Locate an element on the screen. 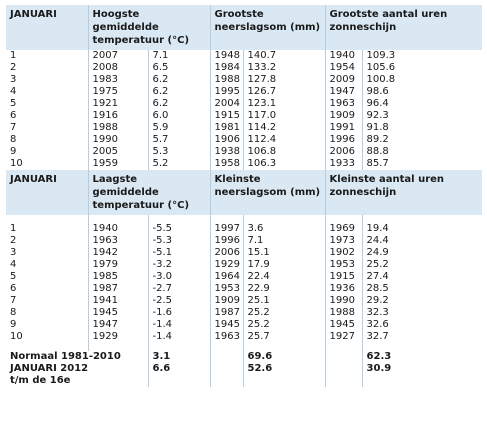  top-header-month: JANUARI is located at coordinates (47, 27).